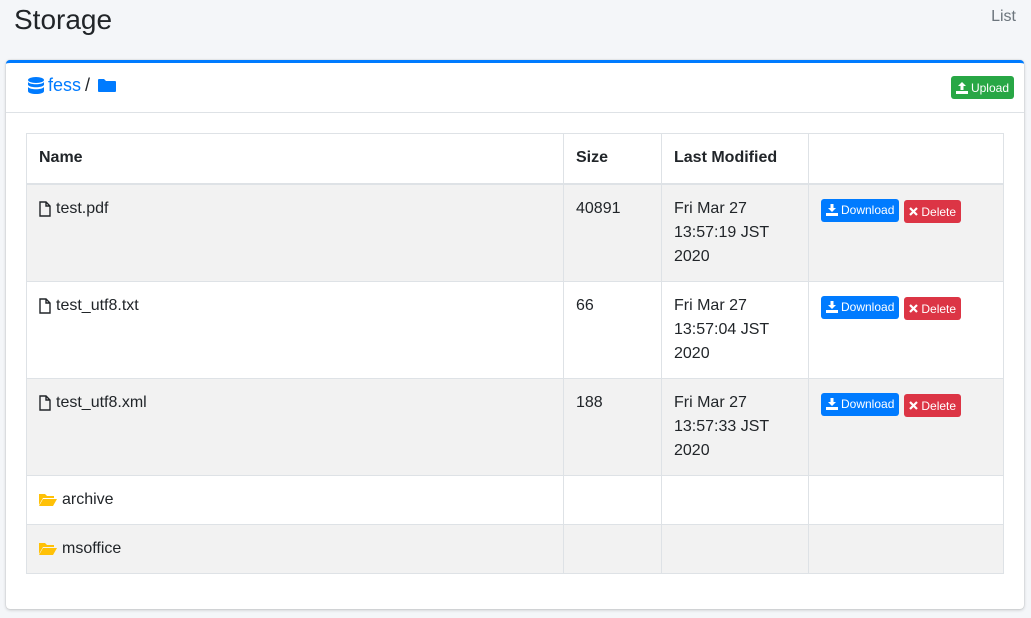 The image size is (1031, 618). I want to click on upload-button: Upload, so click(982, 87).